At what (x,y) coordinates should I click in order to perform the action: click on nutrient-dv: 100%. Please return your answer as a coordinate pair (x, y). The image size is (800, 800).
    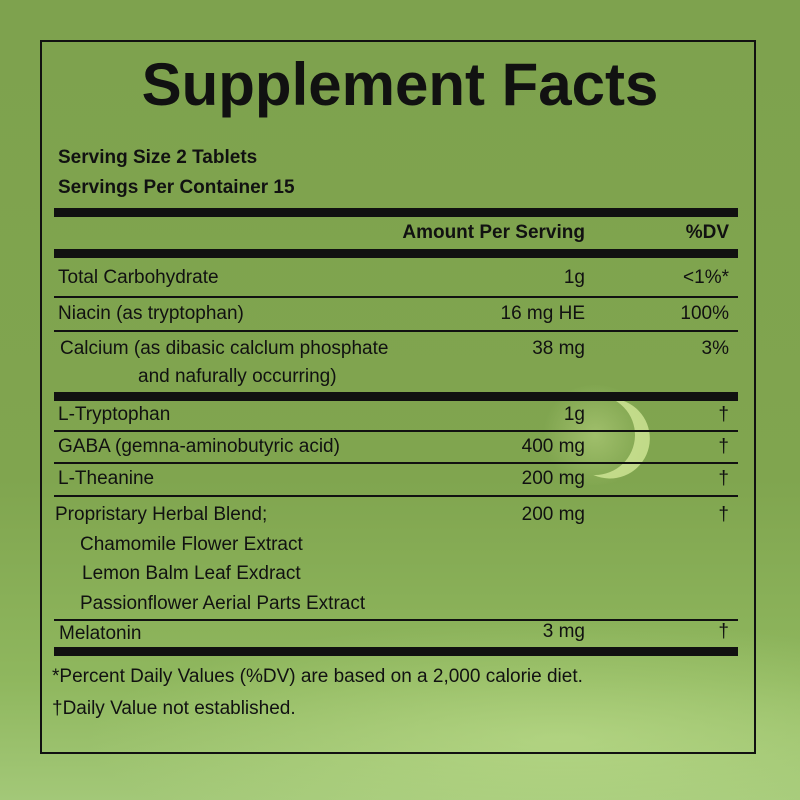
    Looking at the image, I should click on (704, 313).